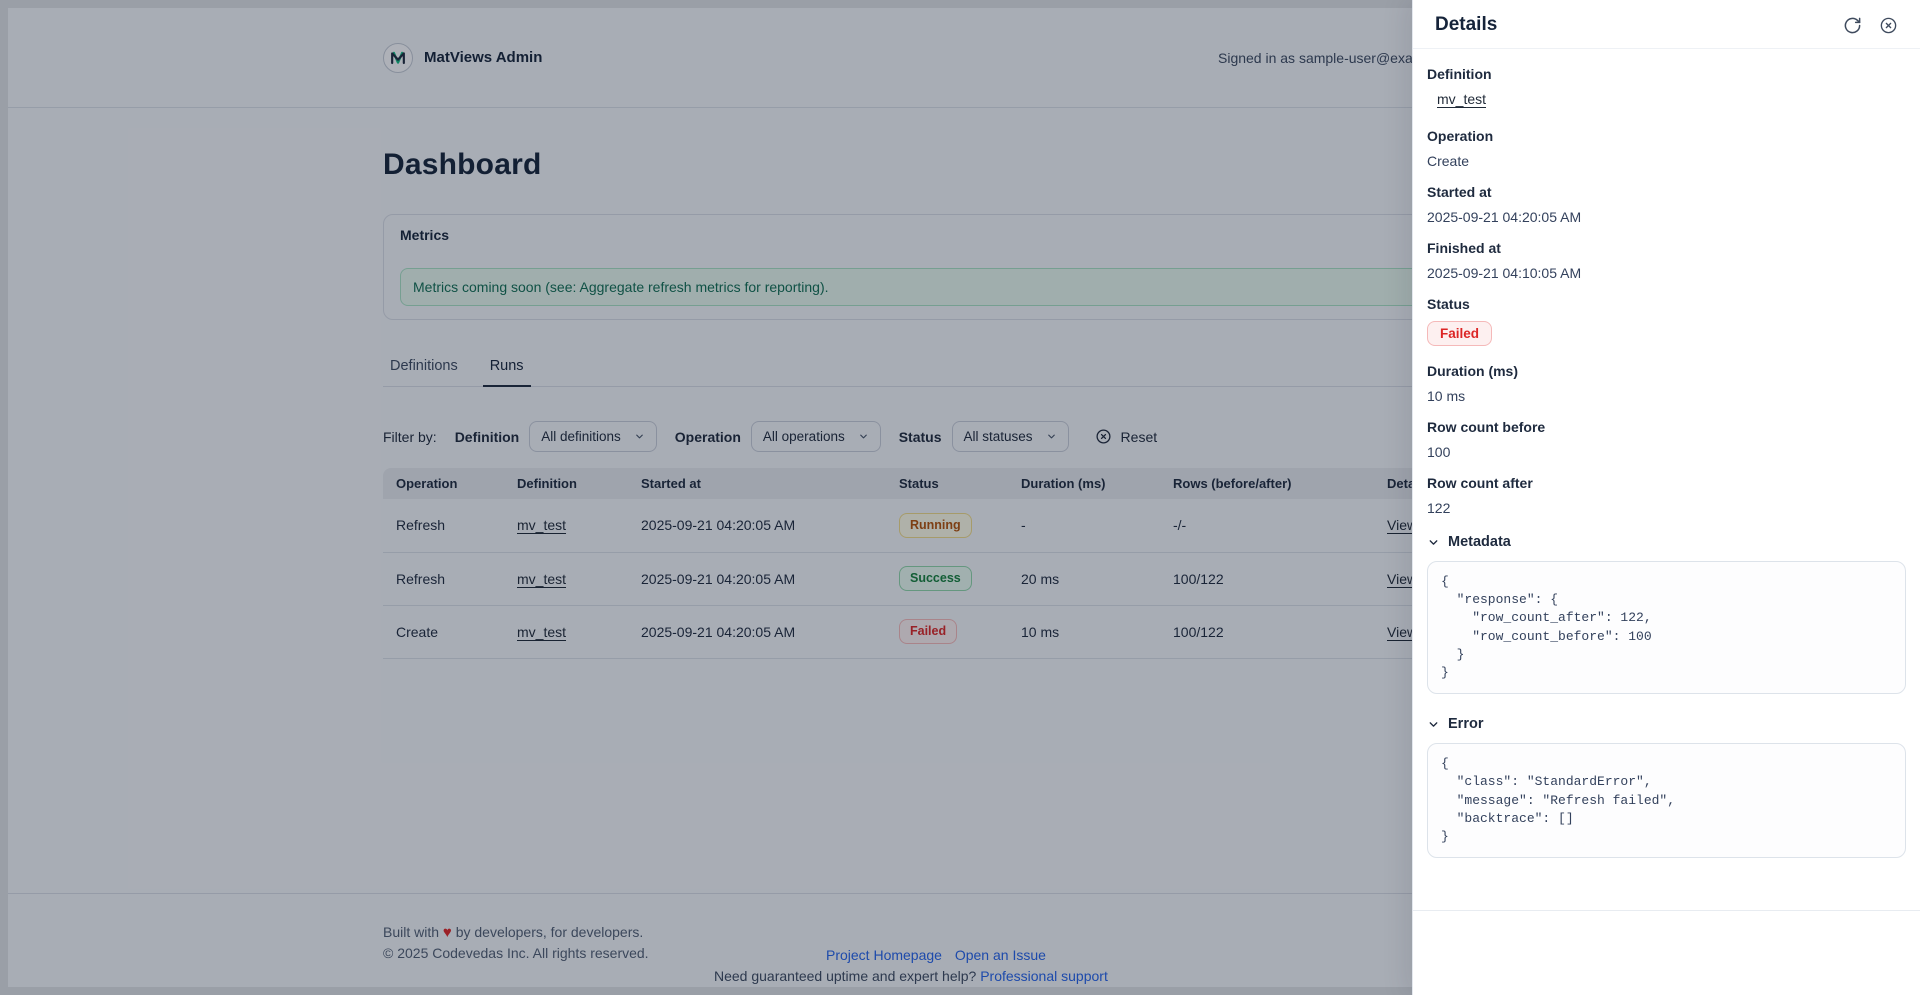  What do you see at coordinates (1000, 955) in the screenshot?
I see `open-issue-link: Open an Issue` at bounding box center [1000, 955].